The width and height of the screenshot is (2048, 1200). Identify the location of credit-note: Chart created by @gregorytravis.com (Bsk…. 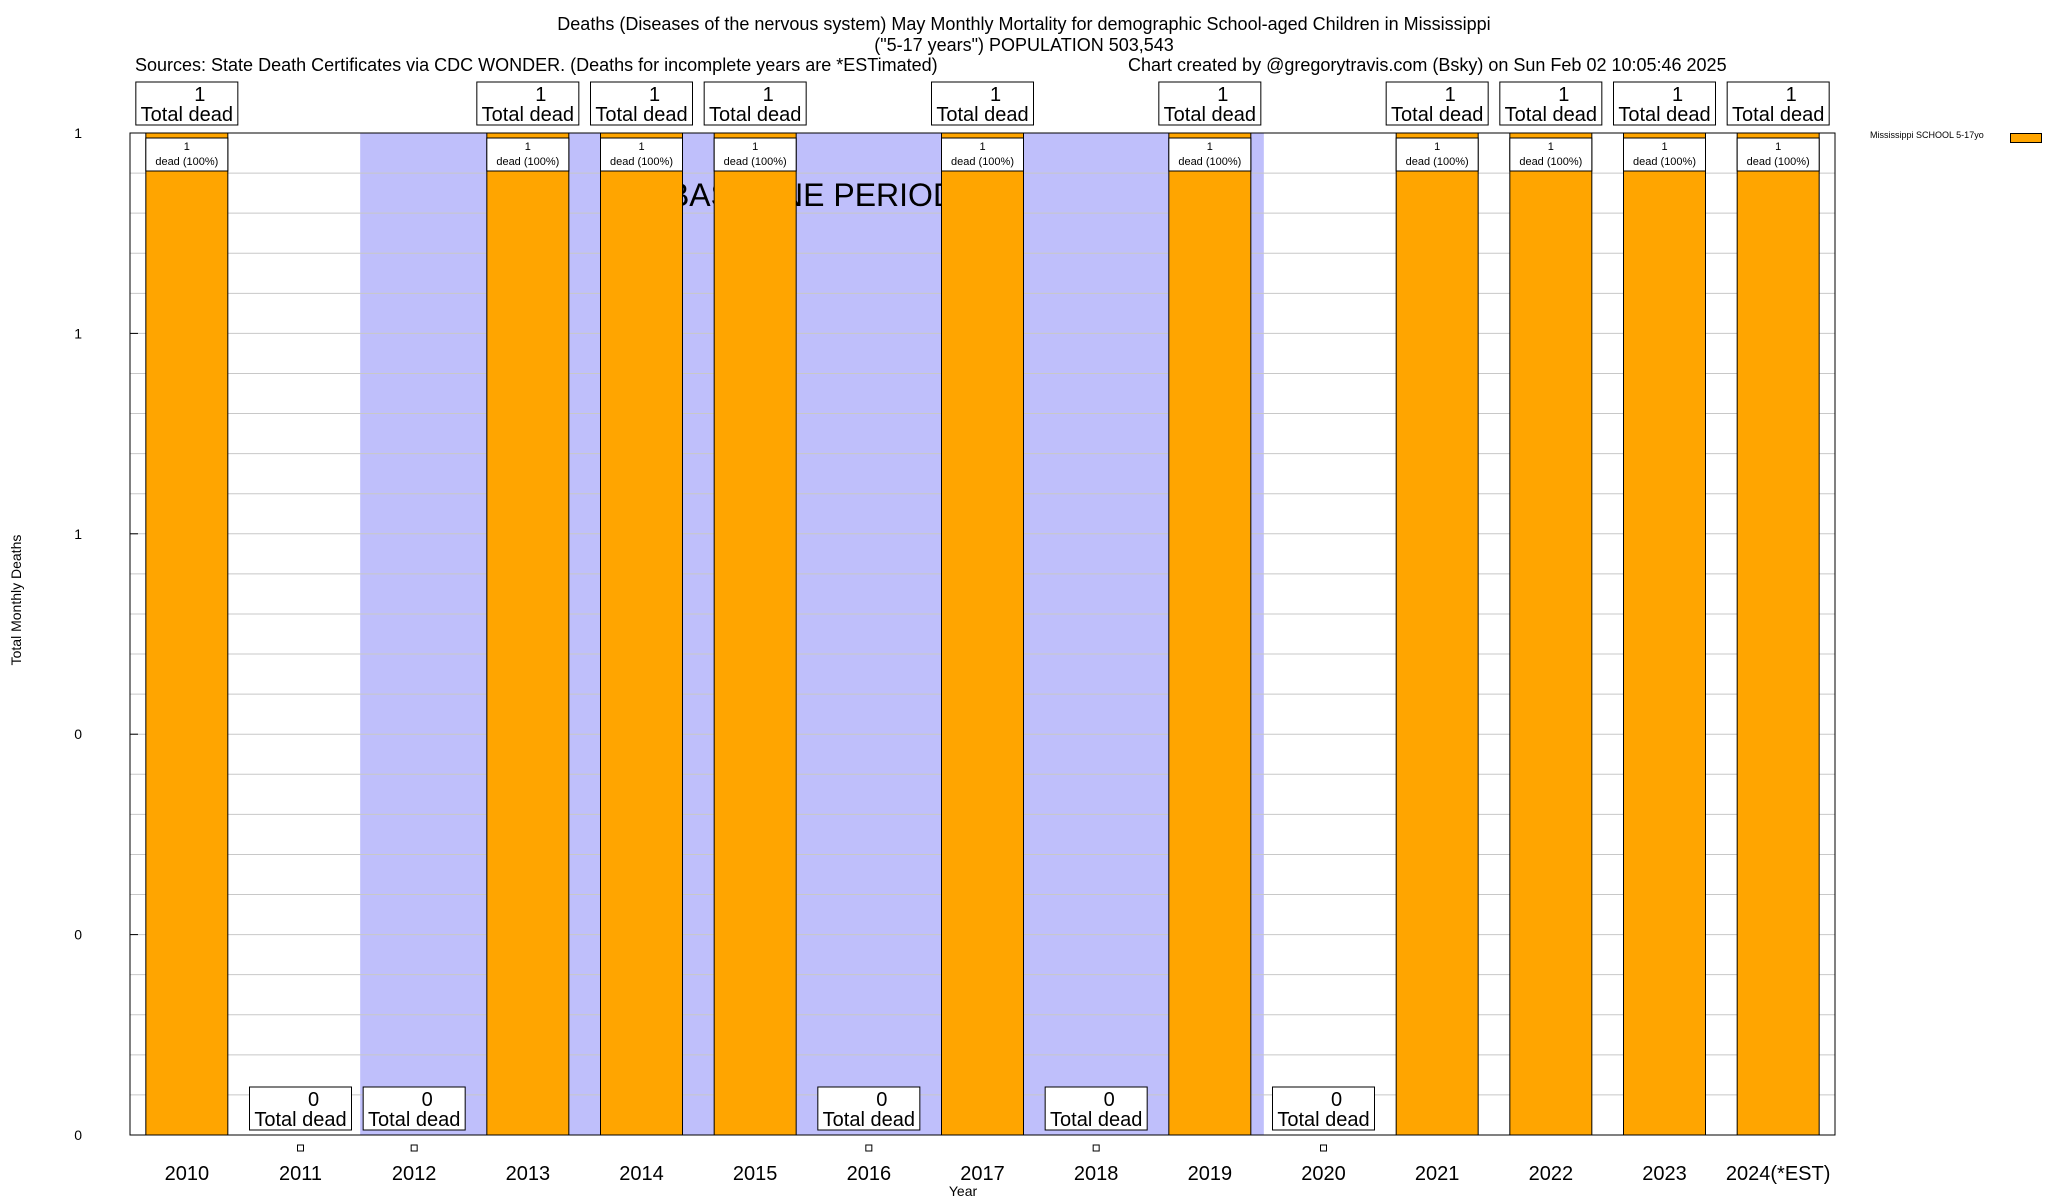
(1427, 65).